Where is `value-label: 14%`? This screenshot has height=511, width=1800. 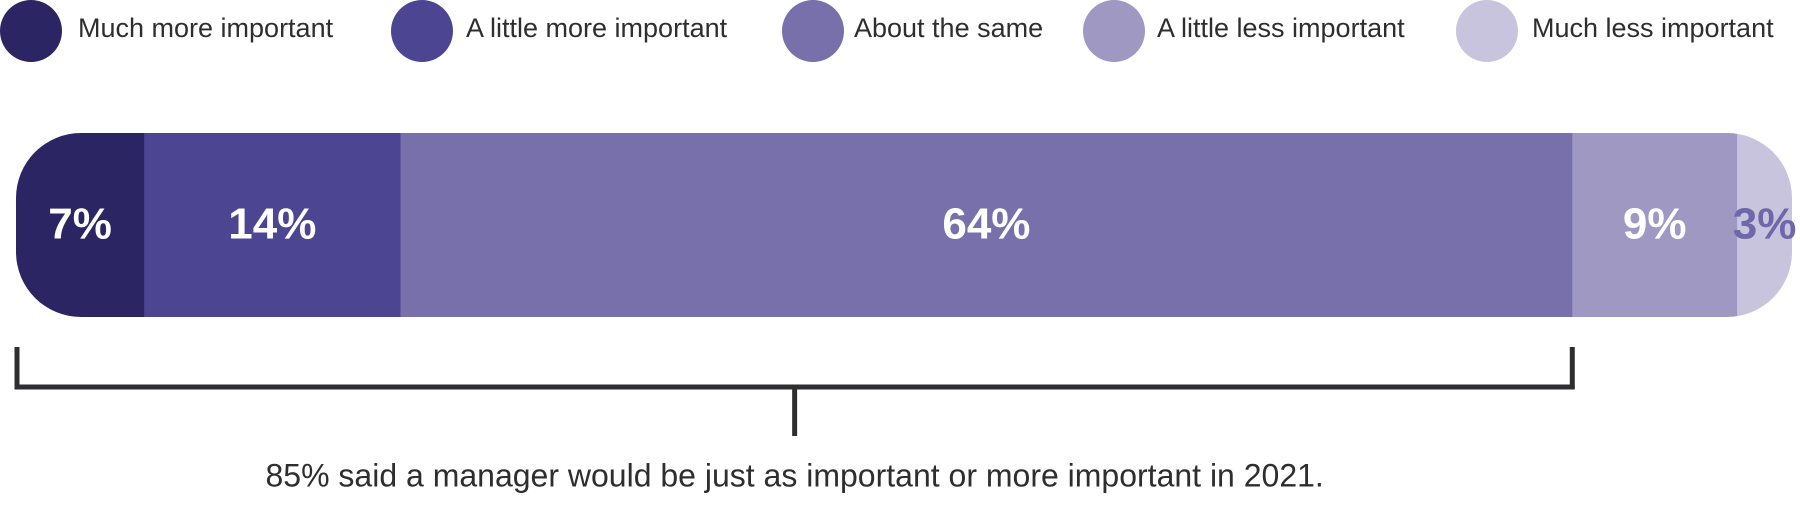
value-label: 14% is located at coordinates (272, 224).